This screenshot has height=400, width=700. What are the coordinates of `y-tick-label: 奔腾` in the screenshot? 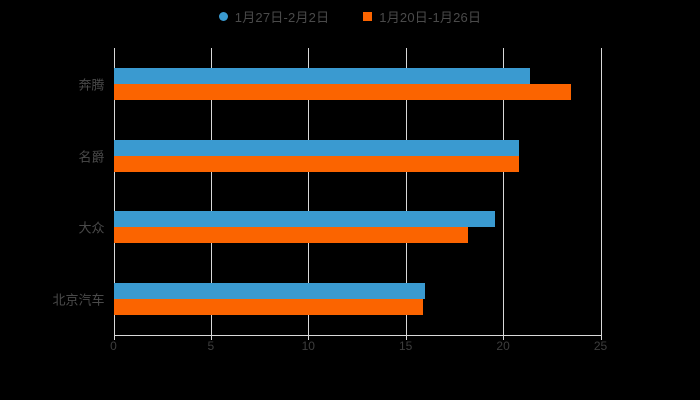 It's located at (91, 85).